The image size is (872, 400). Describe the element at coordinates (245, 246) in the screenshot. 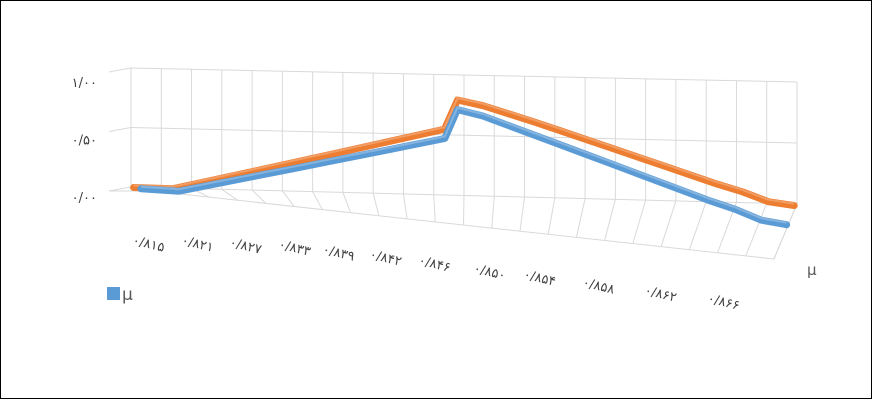

I see `x-tick-label: ۰/۸۲۷` at that location.